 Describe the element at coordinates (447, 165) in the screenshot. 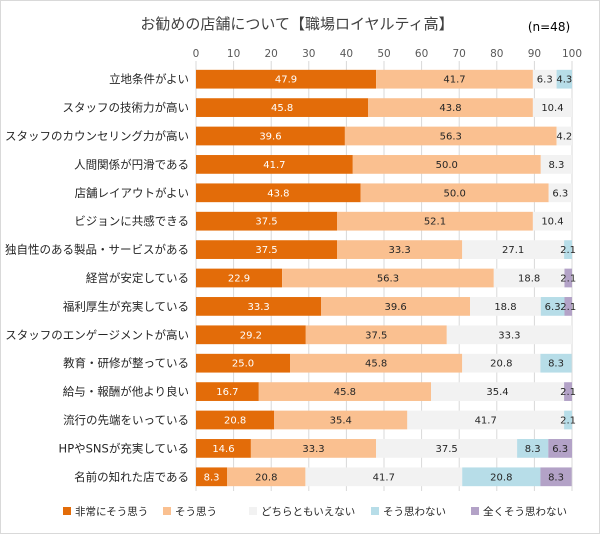

I see `bar-value-label: 50.0` at that location.